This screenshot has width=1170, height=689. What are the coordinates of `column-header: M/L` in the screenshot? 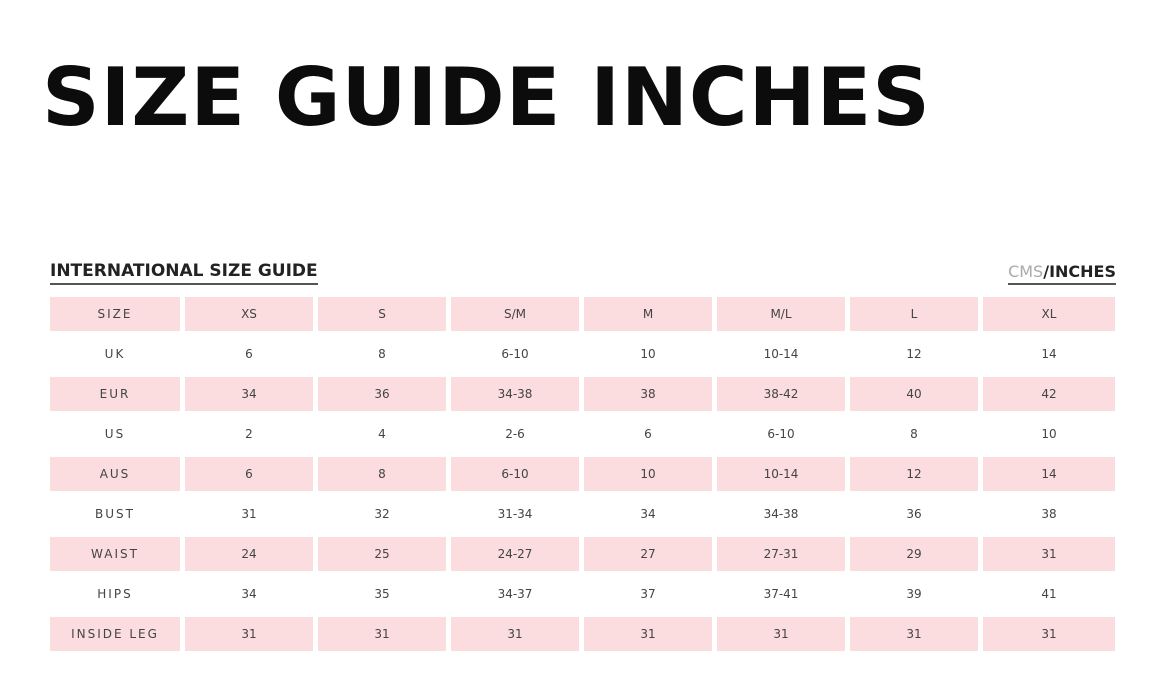 It's located at (781, 314).